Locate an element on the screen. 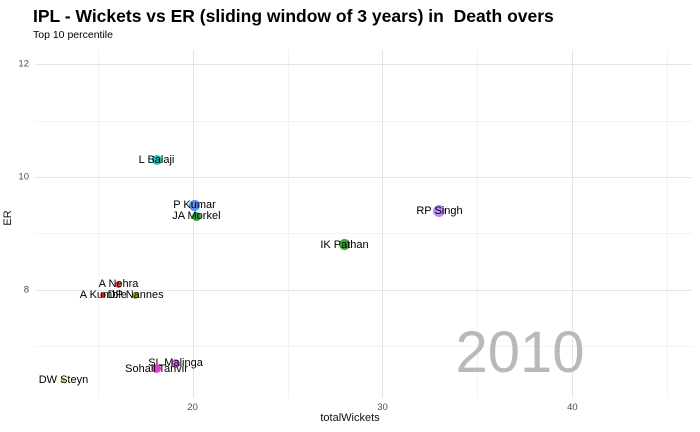 The width and height of the screenshot is (700, 432). frame-year-watermark: 2010 is located at coordinates (520, 352).